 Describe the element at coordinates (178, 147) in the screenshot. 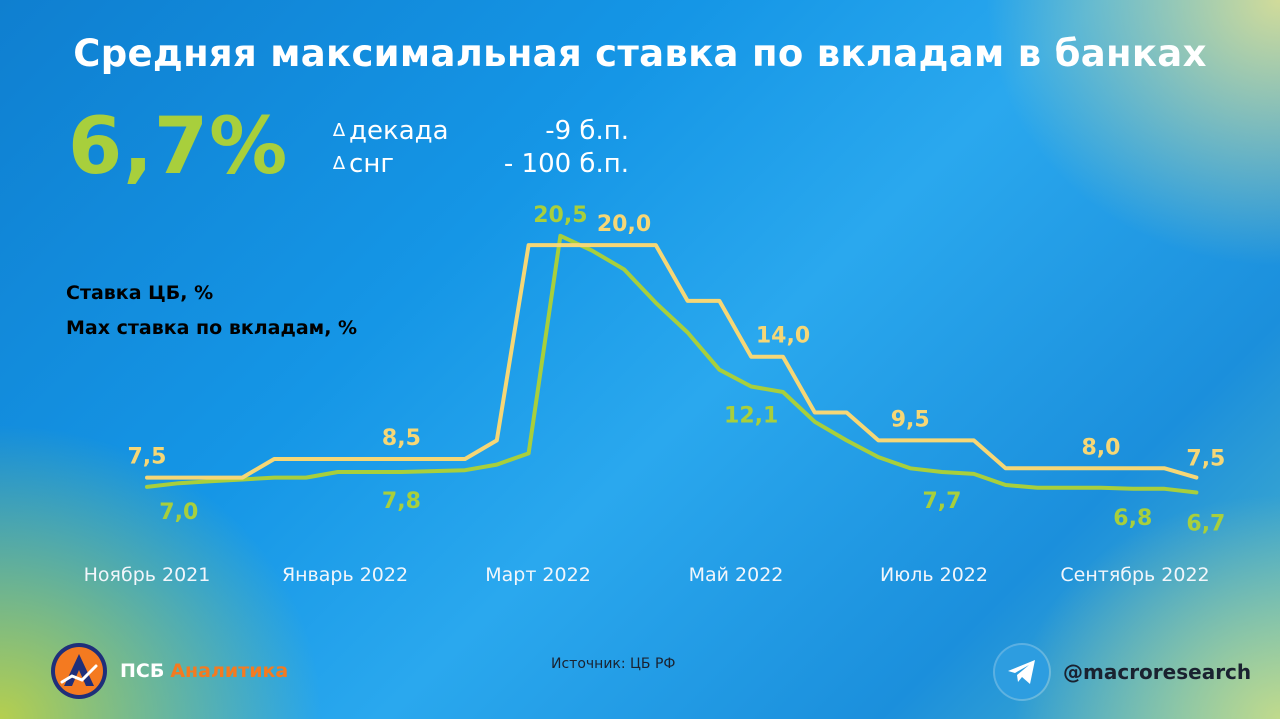

I see `headline-value: 6,7%` at that location.